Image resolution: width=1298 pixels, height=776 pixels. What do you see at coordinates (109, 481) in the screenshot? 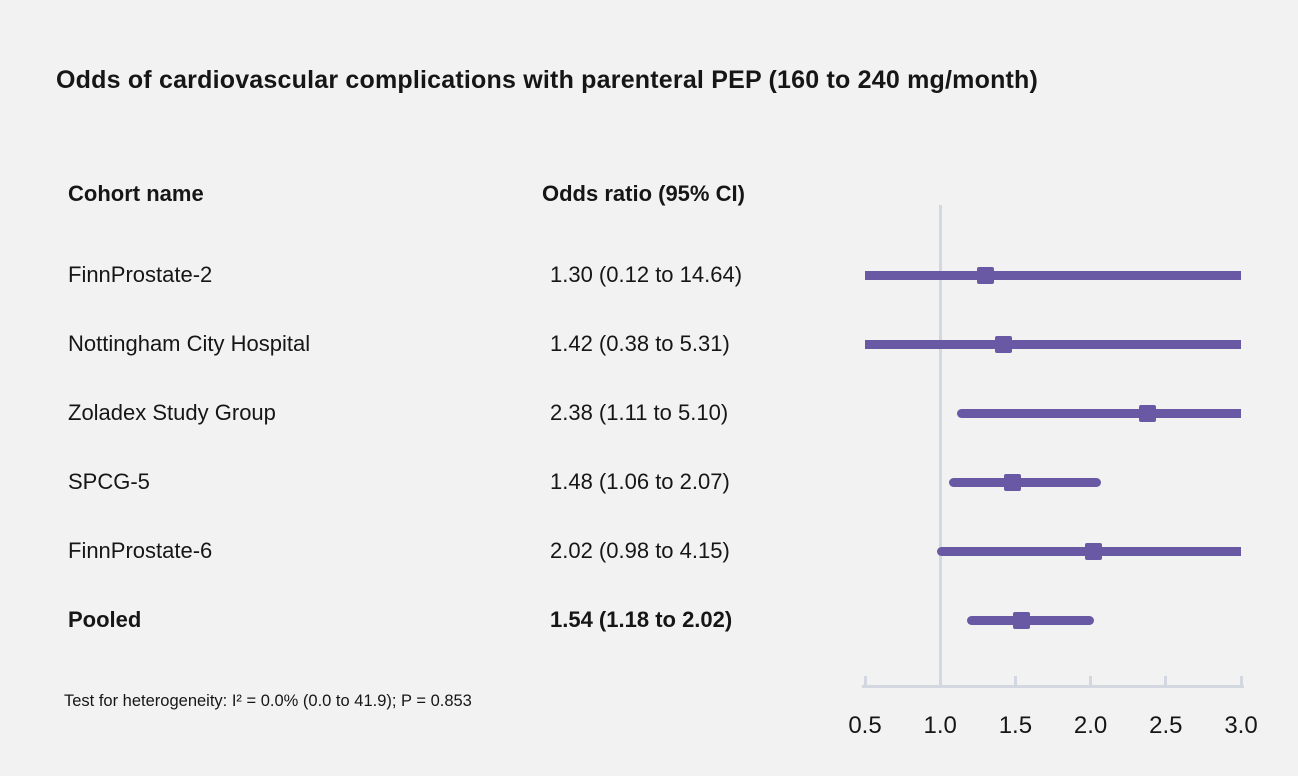
I see `cohort-name: SPCG-5` at bounding box center [109, 481].